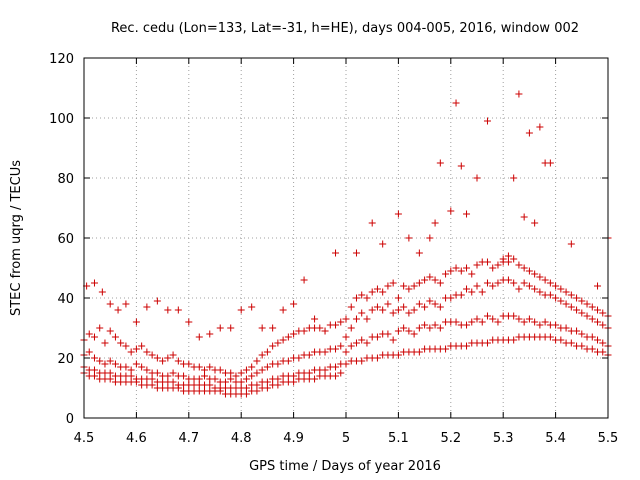  Describe the element at coordinates (293, 438) in the screenshot. I see `x-tick-label: 4.9` at that location.